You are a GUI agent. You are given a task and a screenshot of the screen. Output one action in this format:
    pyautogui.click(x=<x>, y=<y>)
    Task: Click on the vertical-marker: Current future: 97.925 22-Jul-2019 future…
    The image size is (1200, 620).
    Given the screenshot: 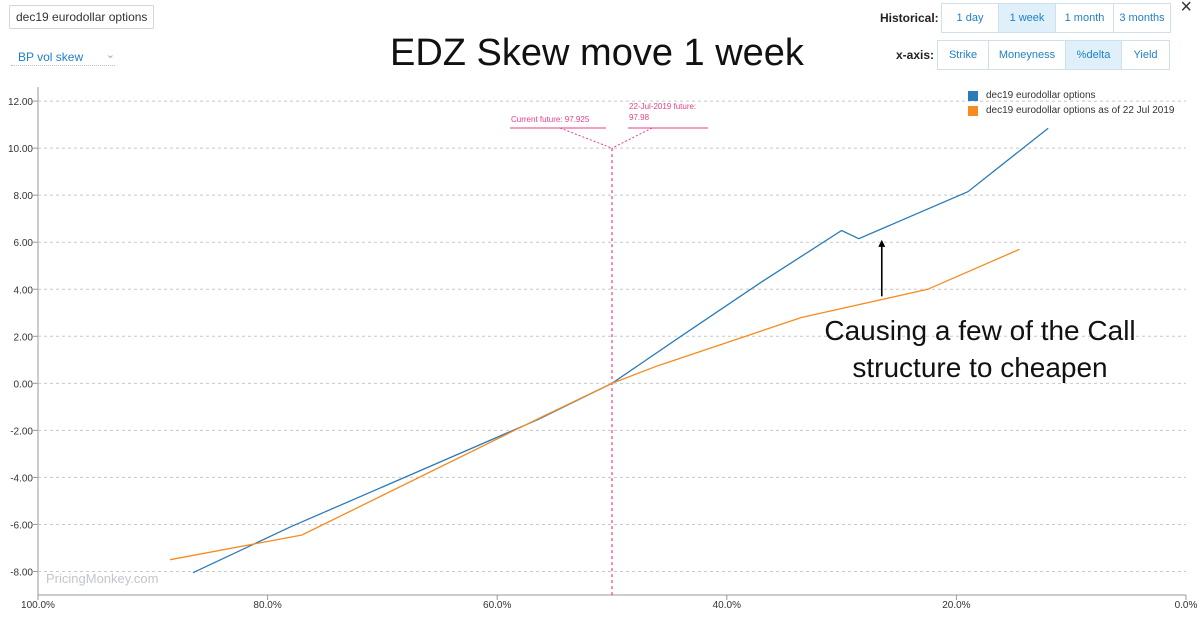 What is the action you would take?
    pyautogui.click(x=609, y=348)
    